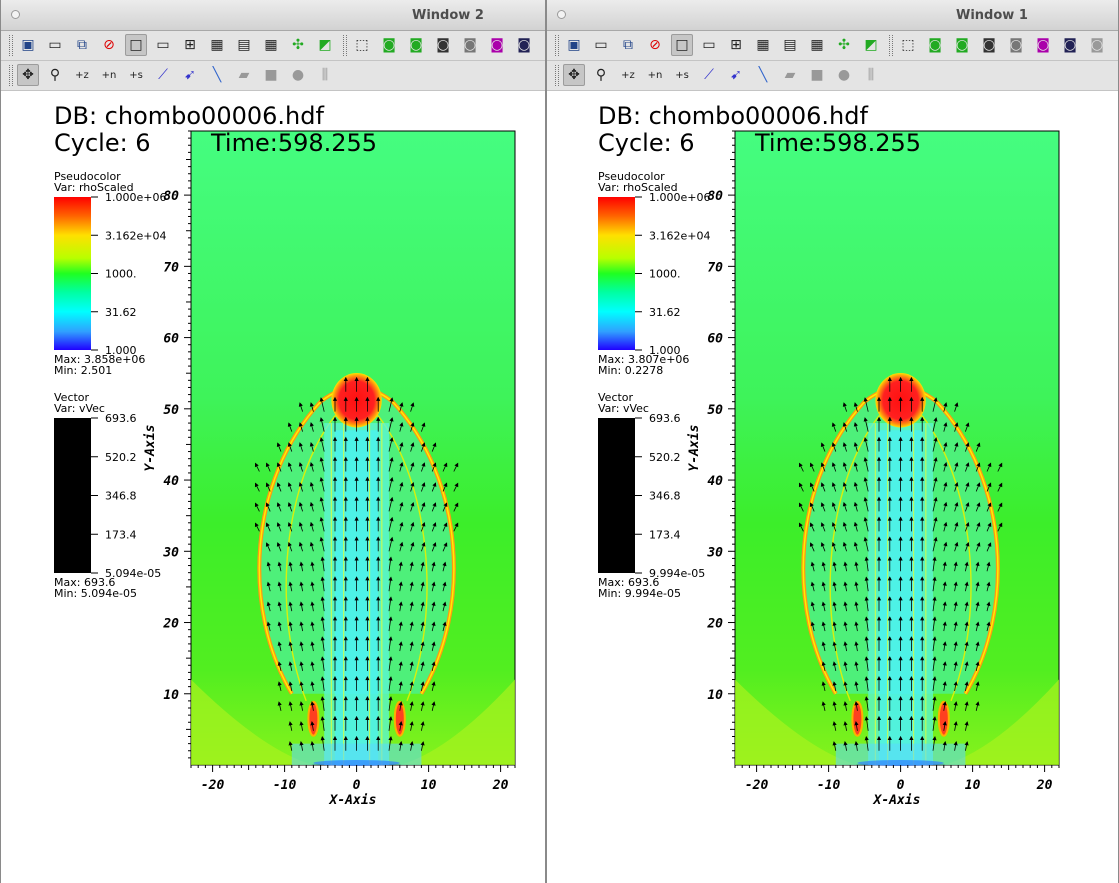  What do you see at coordinates (832, 15) in the screenshot?
I see `window-titlebar: Window 1` at bounding box center [832, 15].